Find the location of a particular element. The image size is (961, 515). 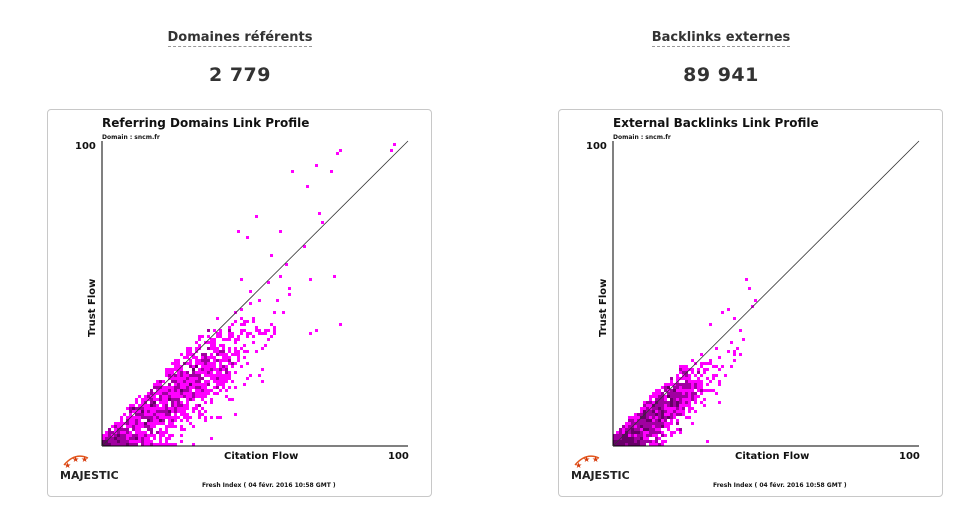

y-max-label: 100 is located at coordinates (596, 146).